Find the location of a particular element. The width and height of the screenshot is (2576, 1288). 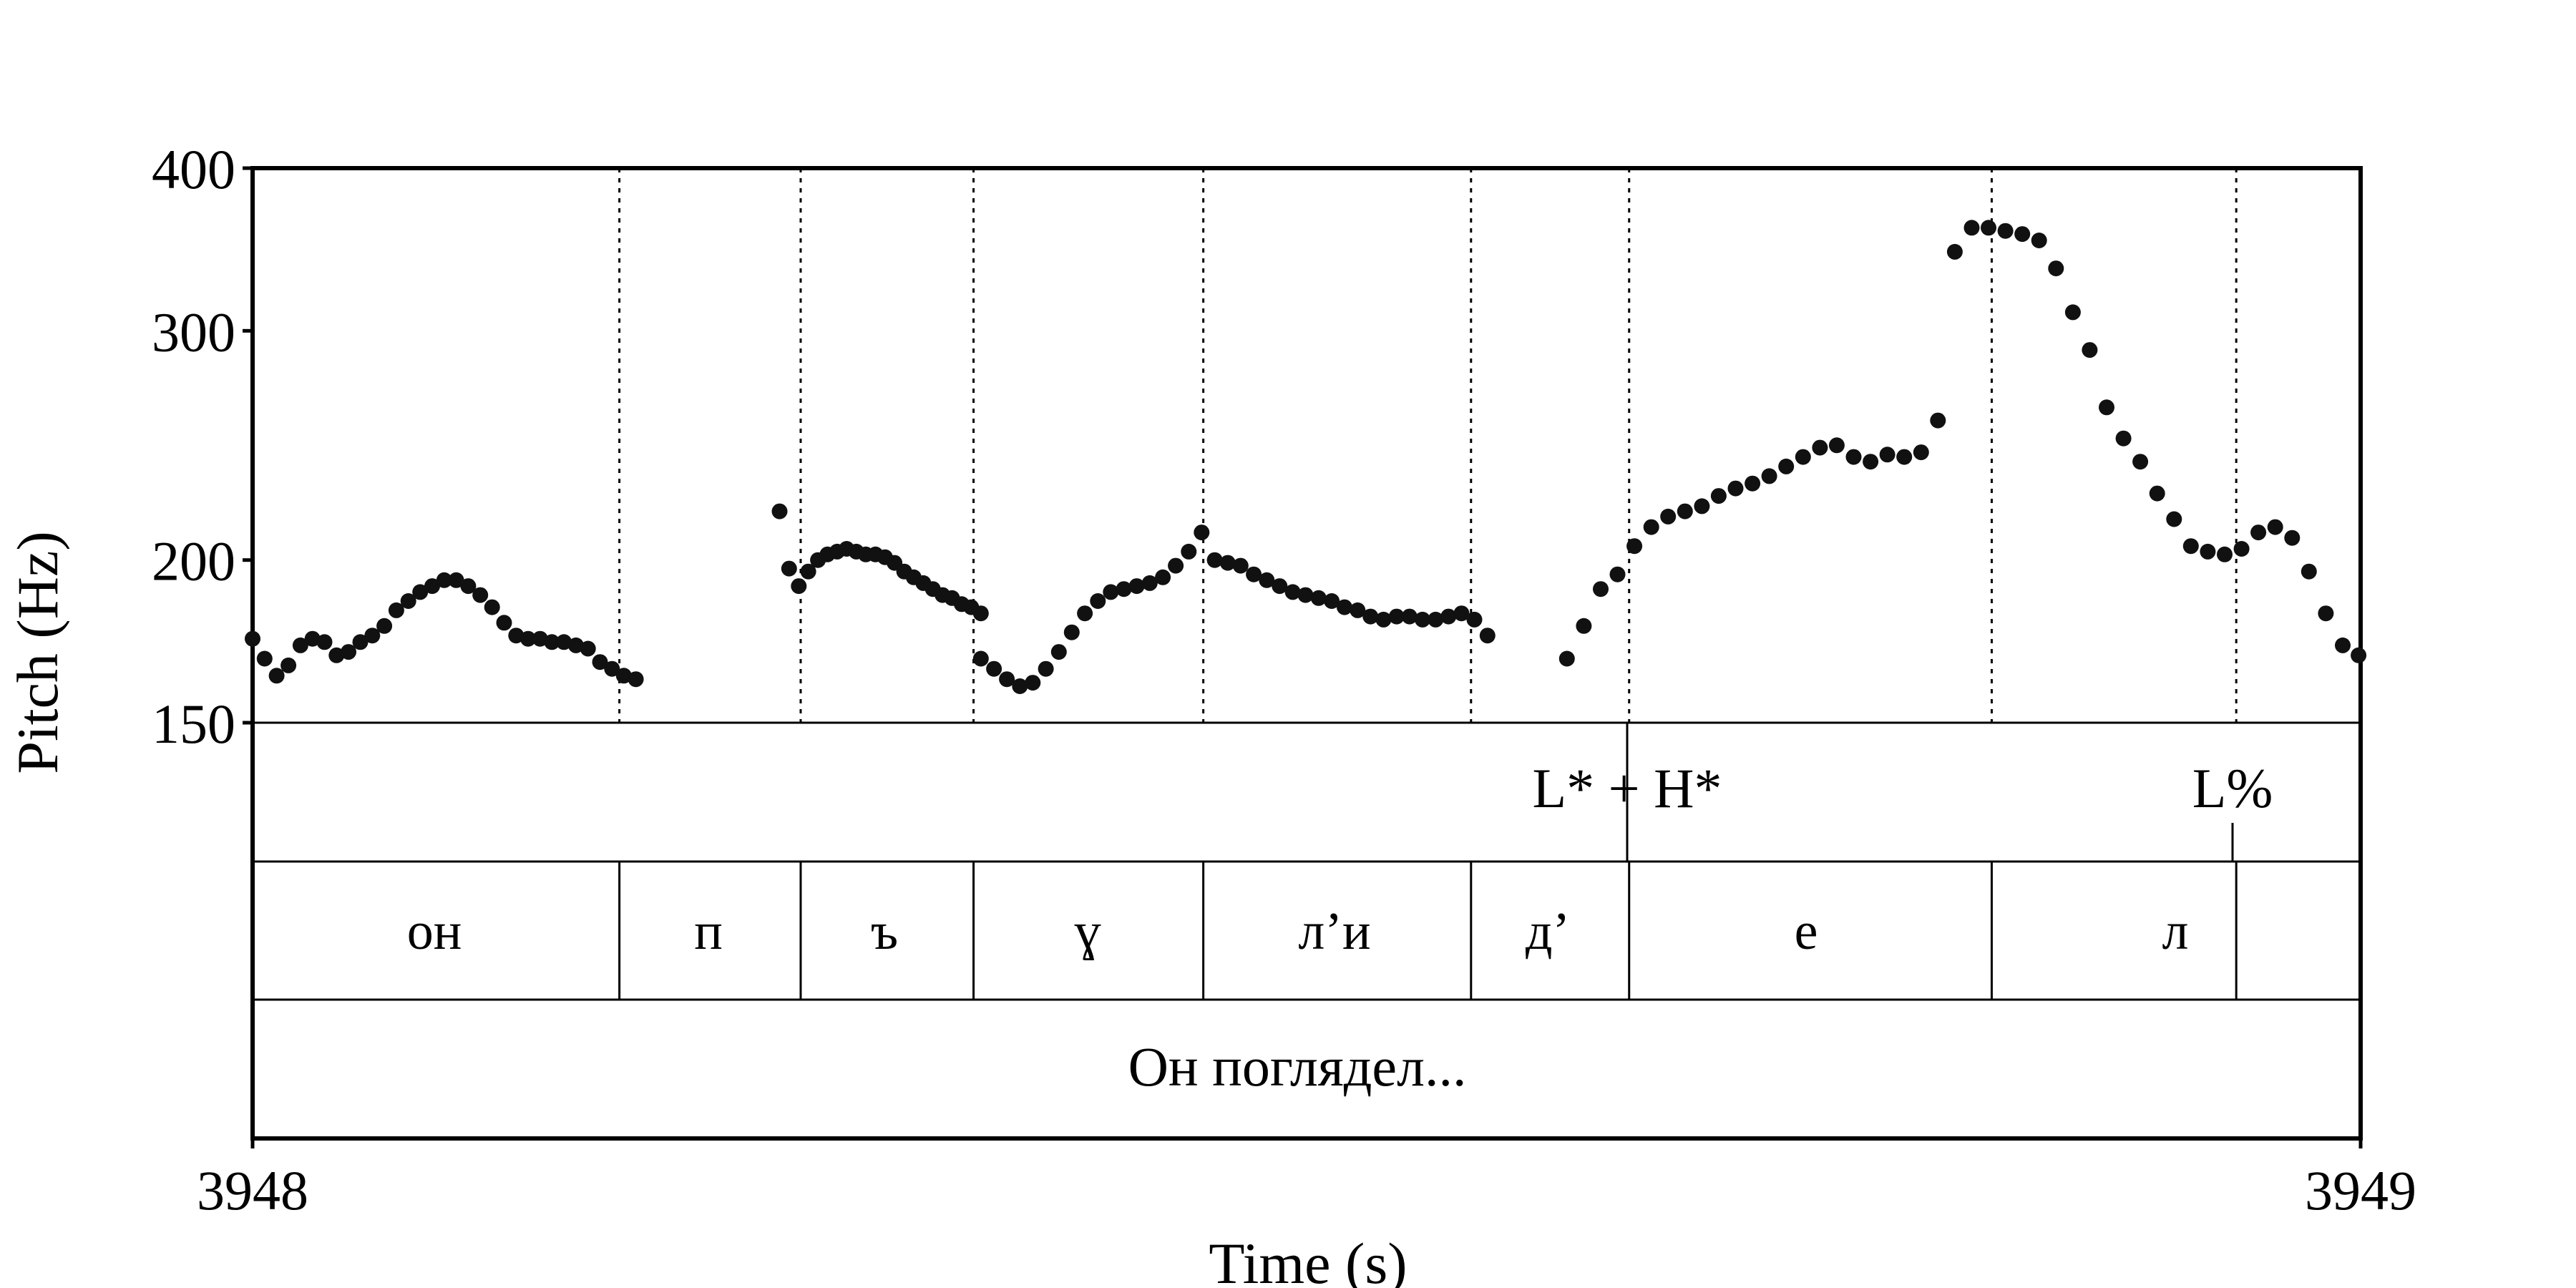

segment-label-on: он is located at coordinates (434, 931).